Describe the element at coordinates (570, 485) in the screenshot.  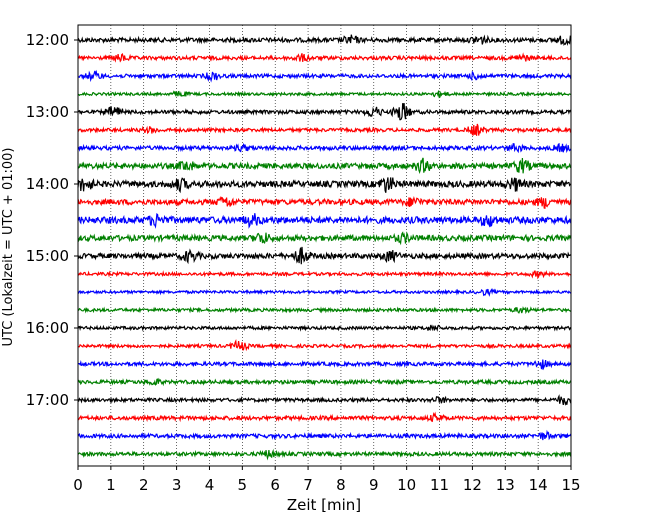
I see `x-tick-label-15: 15` at that location.